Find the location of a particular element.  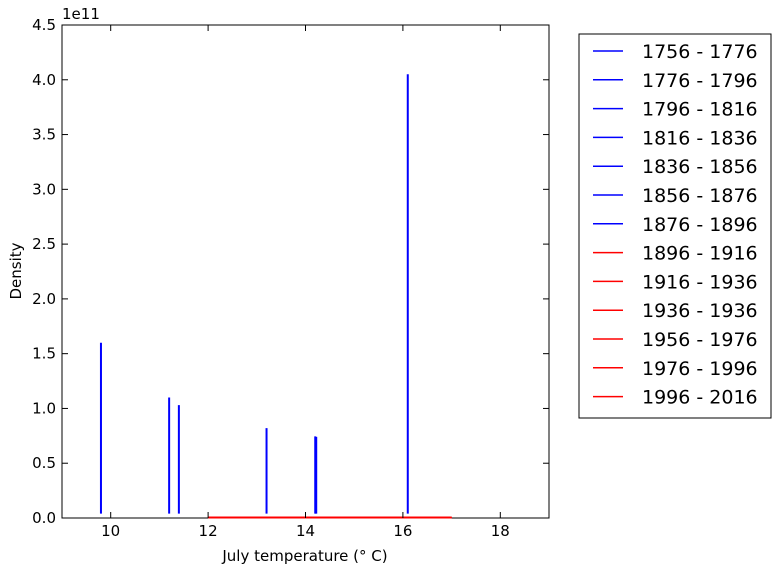

x-tick-label-2: 14 is located at coordinates (305, 531).